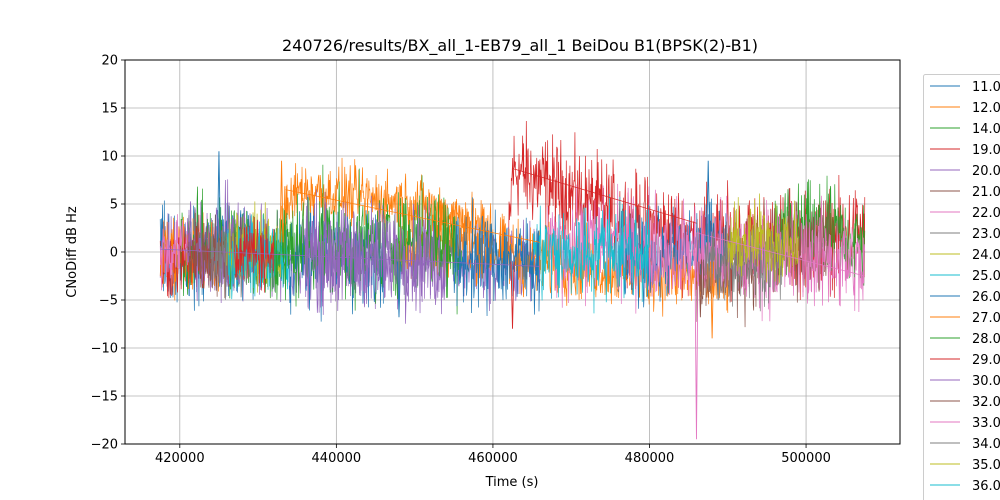  What do you see at coordinates (986, 108) in the screenshot?
I see `legend-label: 12.0` at bounding box center [986, 108].